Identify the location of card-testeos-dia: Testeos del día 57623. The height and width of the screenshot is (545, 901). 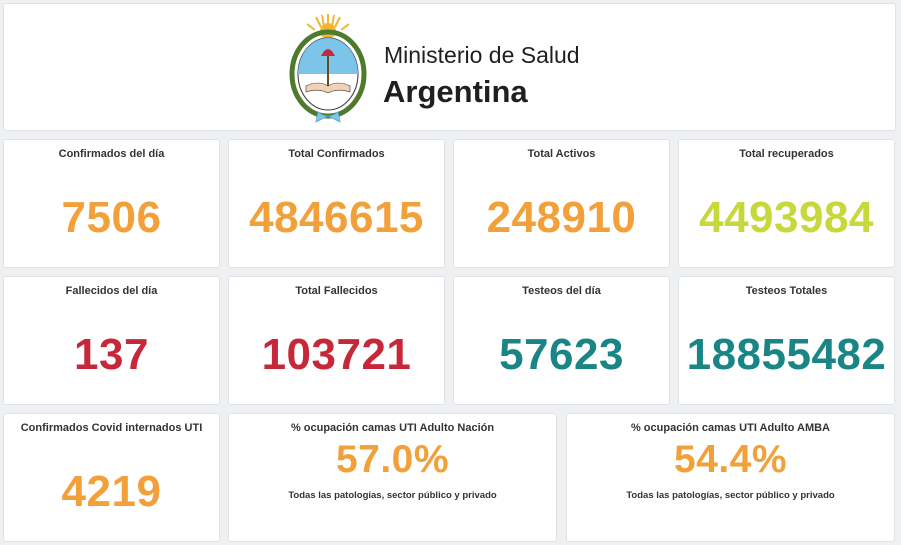
(561, 340).